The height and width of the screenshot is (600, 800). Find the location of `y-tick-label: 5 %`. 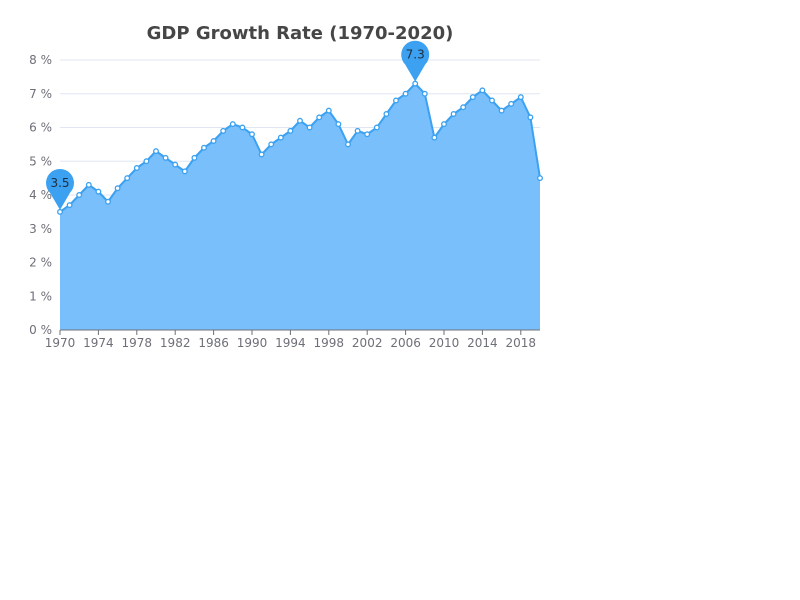

y-tick-label: 5 % is located at coordinates (40, 161).